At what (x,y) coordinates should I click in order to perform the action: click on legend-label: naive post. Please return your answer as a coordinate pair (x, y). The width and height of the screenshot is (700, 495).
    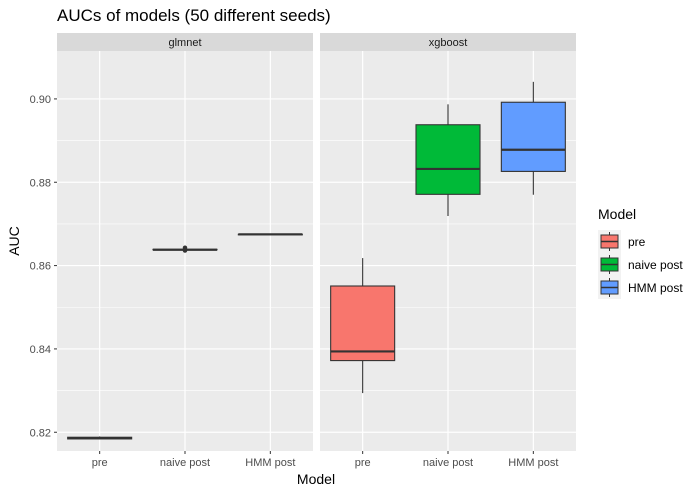
    Looking at the image, I should click on (655, 265).